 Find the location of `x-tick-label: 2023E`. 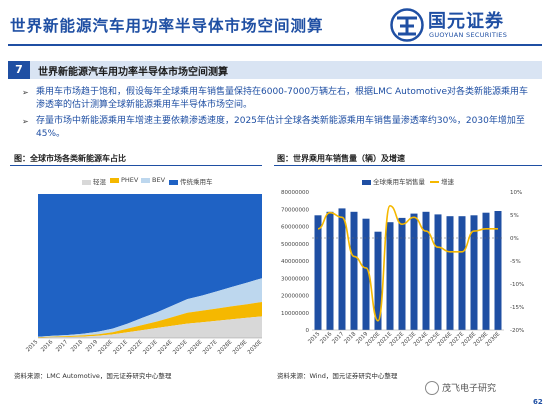

x-tick-label: 2023E is located at coordinates (150, 347).